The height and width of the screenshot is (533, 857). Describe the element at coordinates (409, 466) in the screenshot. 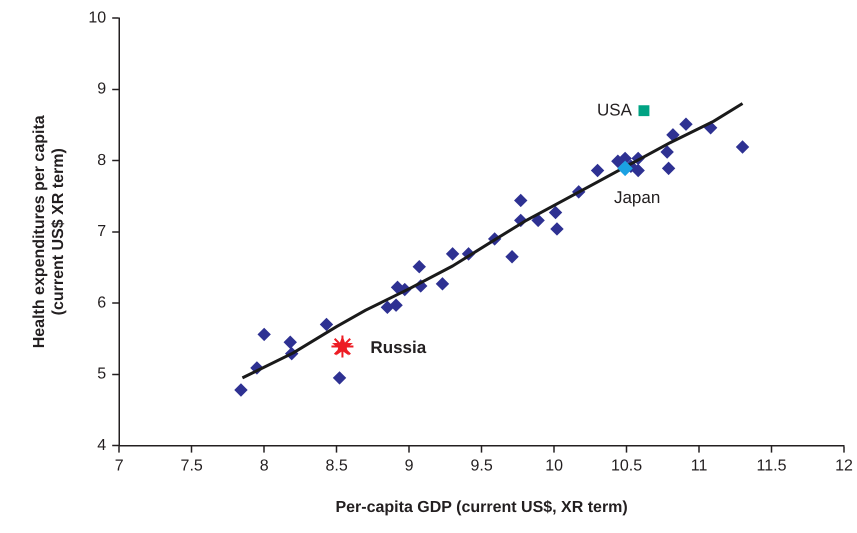

I see `x-tick-label: 9` at that location.